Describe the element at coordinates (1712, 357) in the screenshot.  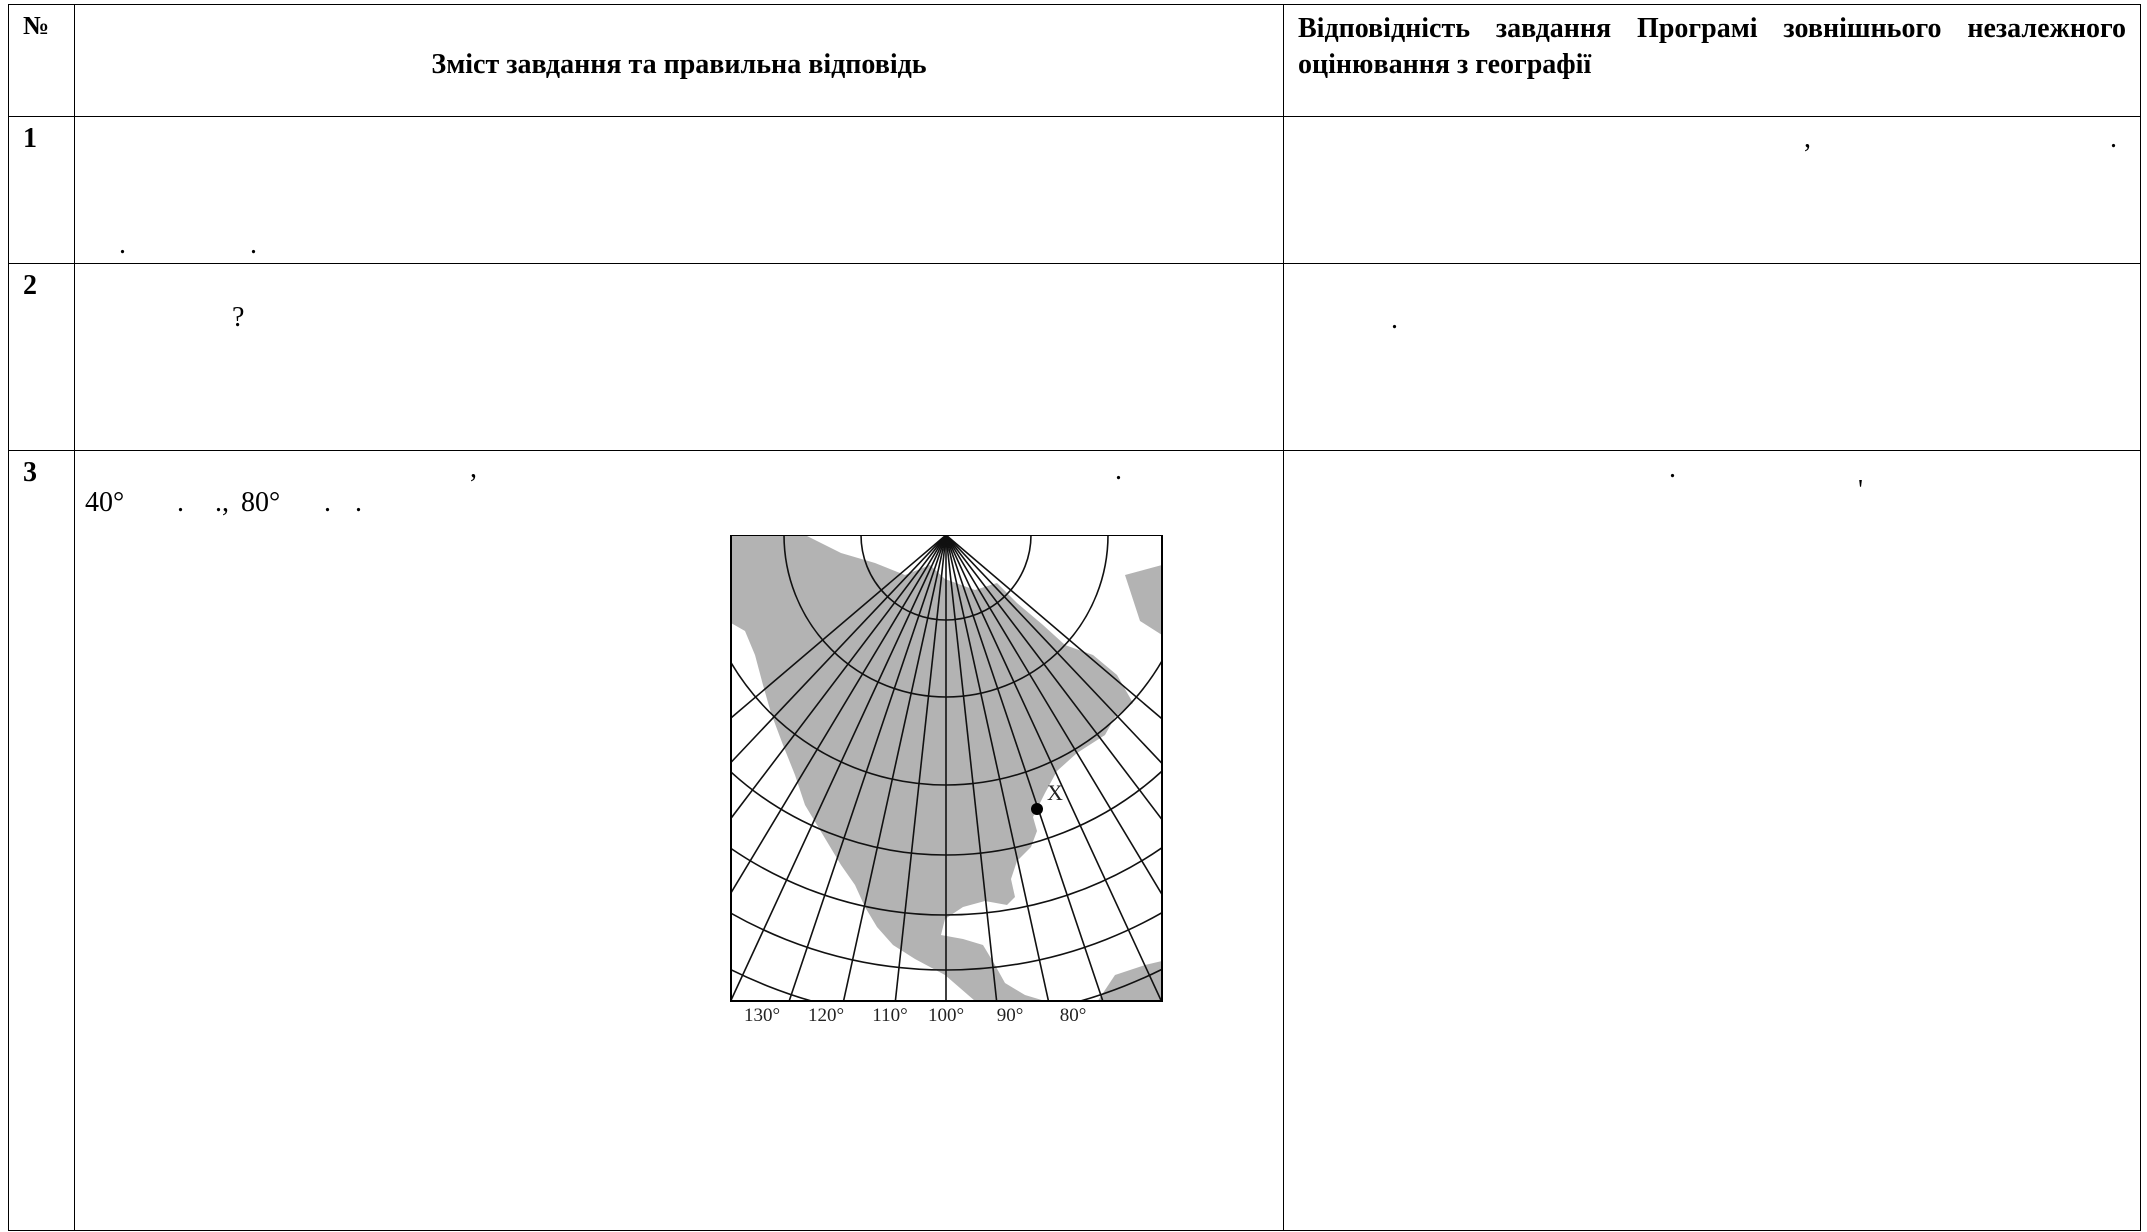
I see `row-program-cell: .` at that location.